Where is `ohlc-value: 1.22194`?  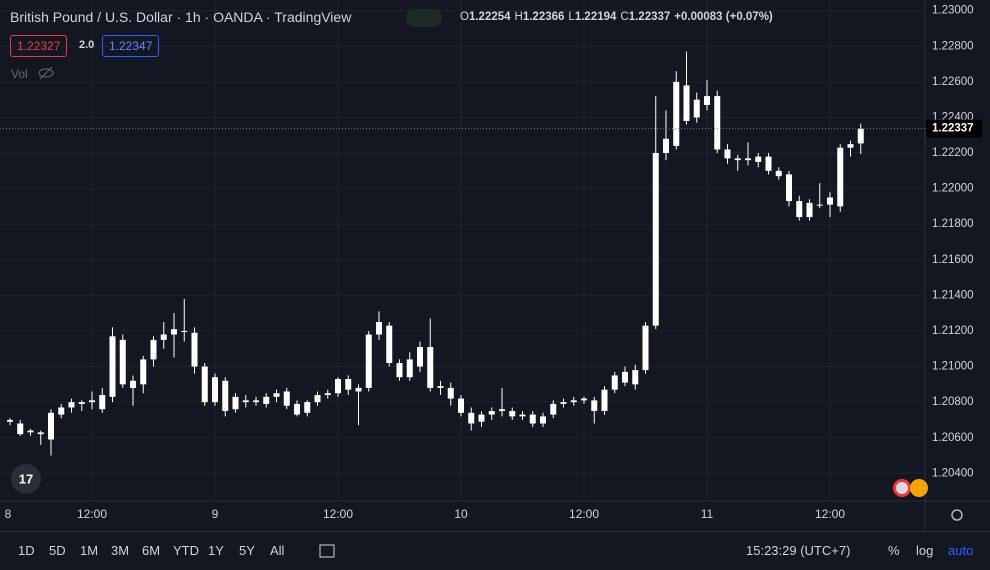
ohlc-value: 1.22194 is located at coordinates (595, 17).